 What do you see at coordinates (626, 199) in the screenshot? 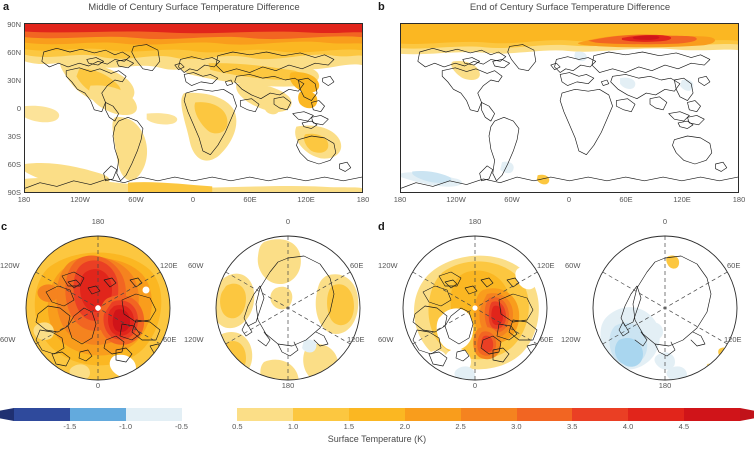
I see `panel-b-xtick-60e: 60E` at bounding box center [626, 199].